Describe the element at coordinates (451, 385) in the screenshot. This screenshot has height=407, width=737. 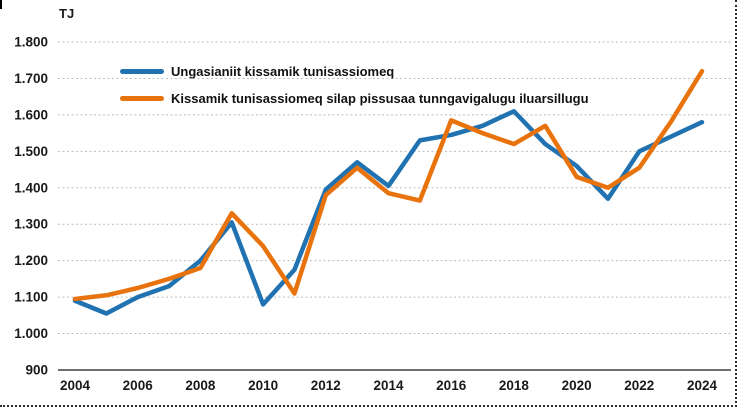
I see `x-axis-tick-label: 2016` at that location.